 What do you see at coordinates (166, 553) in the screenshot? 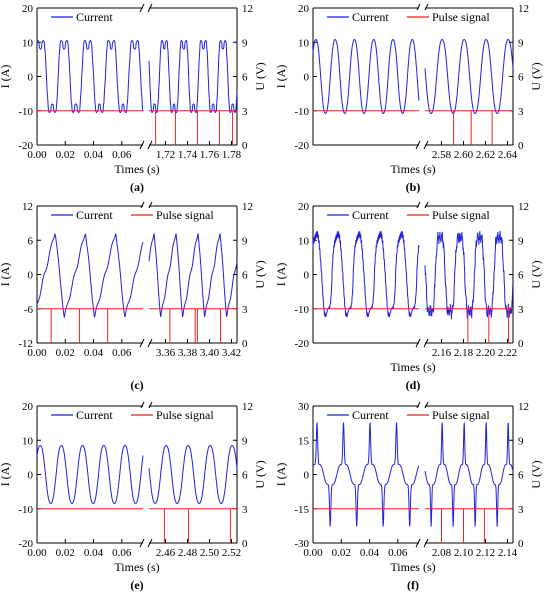
I see `x-tick-label: 2.46` at bounding box center [166, 553].